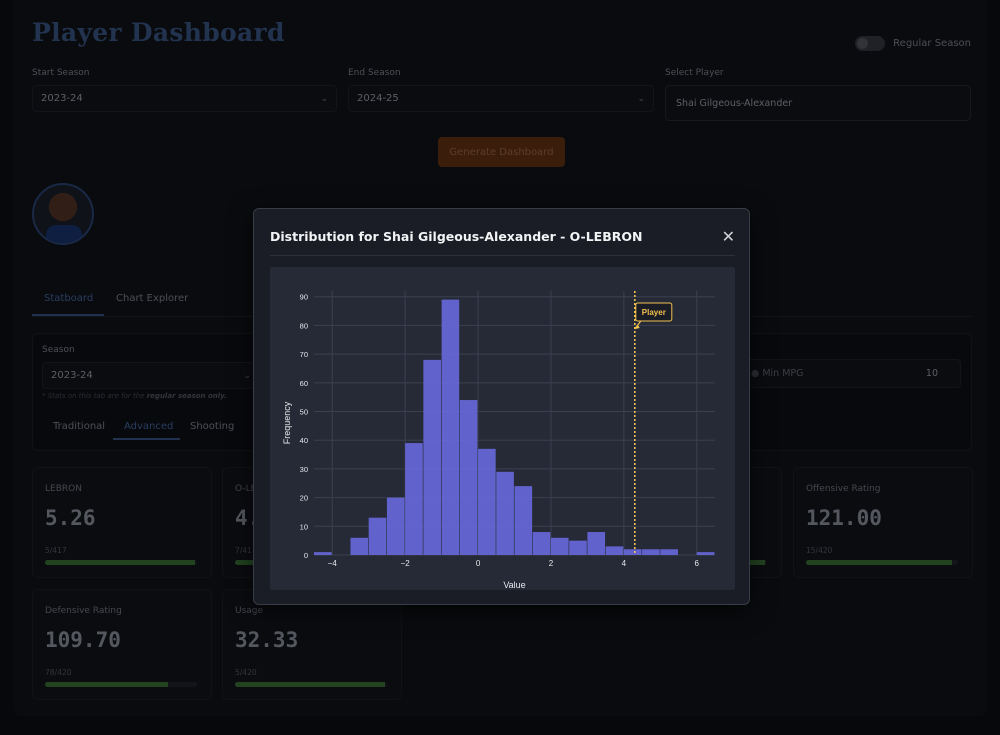  Describe the element at coordinates (58, 350) in the screenshot. I see `season-label: Season` at that location.